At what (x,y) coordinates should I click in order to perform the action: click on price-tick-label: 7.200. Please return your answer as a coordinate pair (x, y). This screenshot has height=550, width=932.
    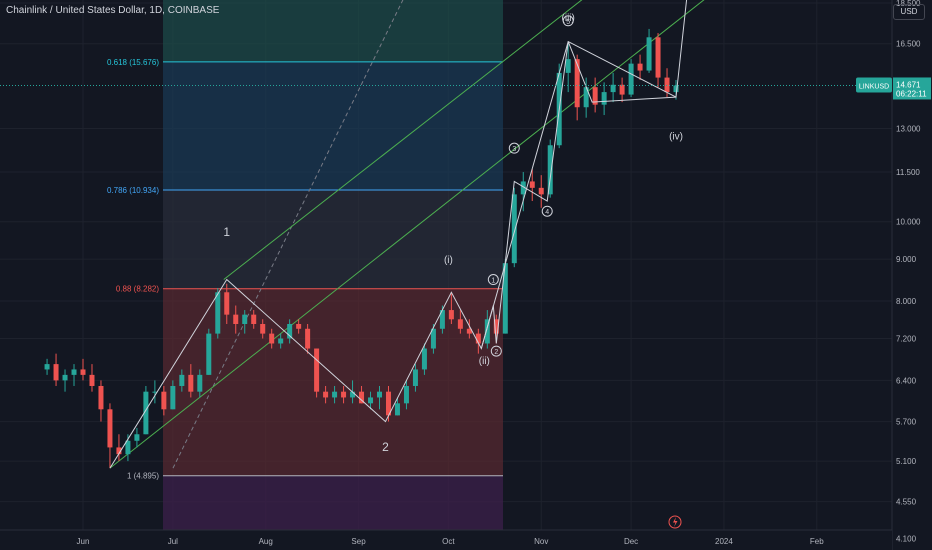
    Looking at the image, I should click on (906, 339).